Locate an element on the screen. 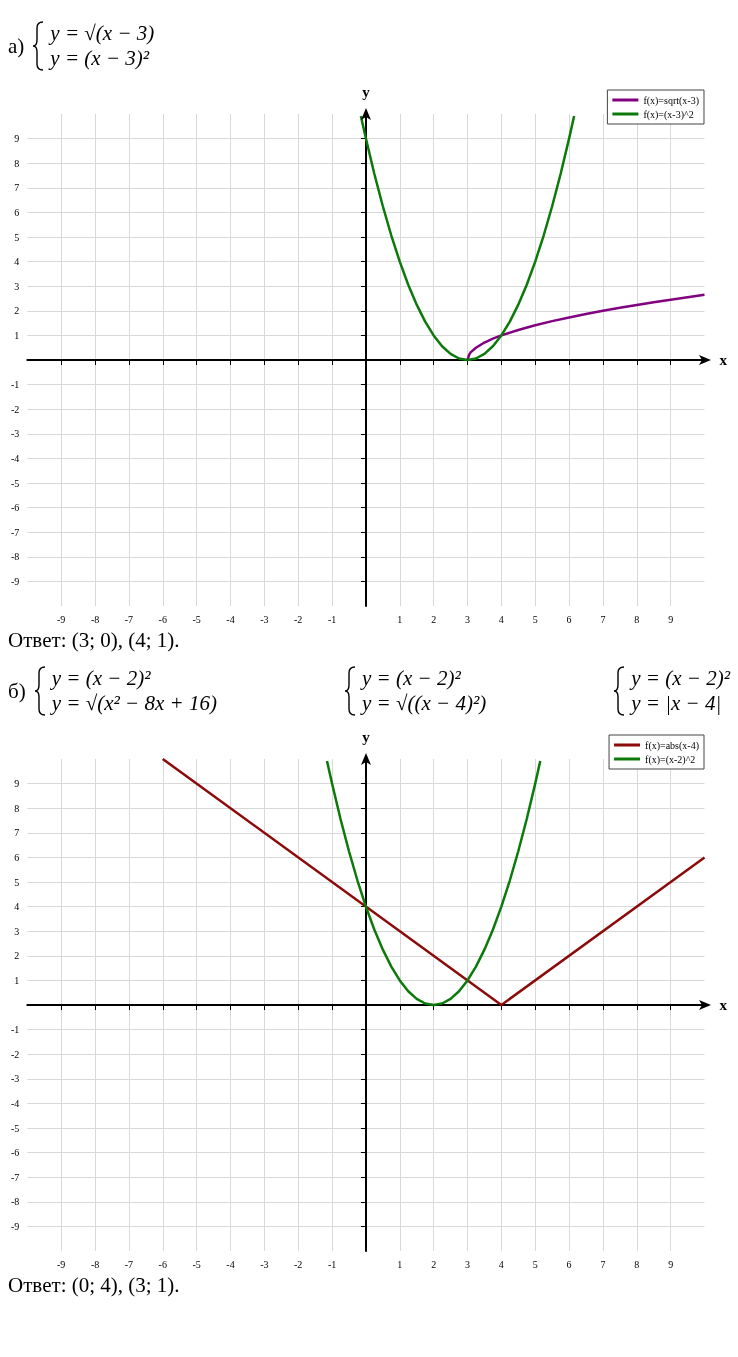 Image resolution: width=738 pixels, height=1357 pixels. chart-title: а) is located at coordinates (16, 46).